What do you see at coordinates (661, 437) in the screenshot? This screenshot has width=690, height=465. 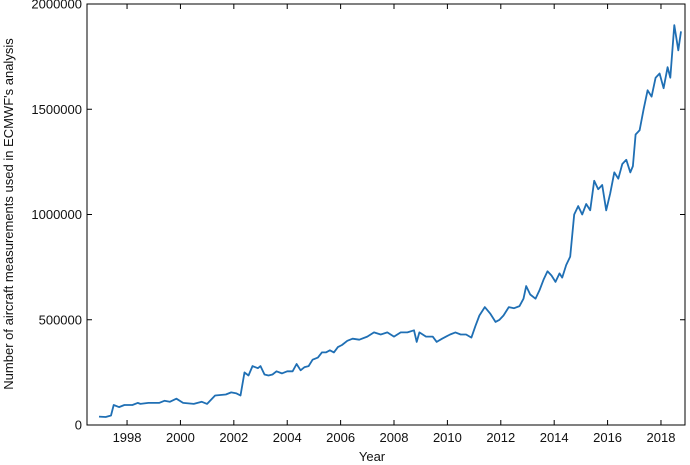 I see `x-tick-label: 2018` at bounding box center [661, 437].